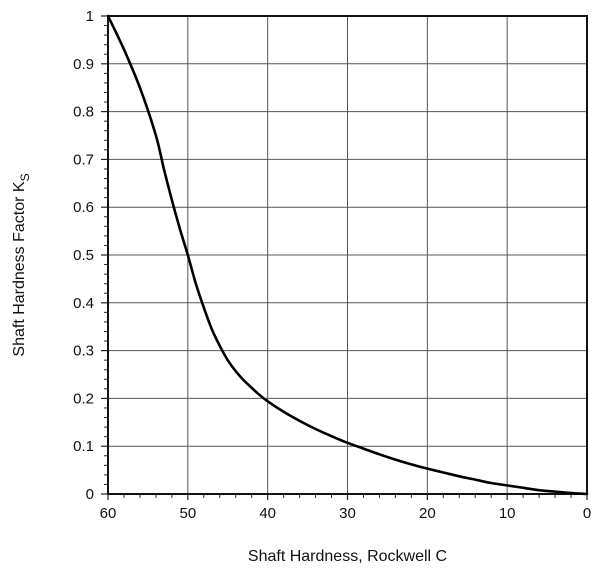 Image resolution: width=592 pixels, height=571 pixels. I want to click on y-tick-label: 0, so click(90, 494).